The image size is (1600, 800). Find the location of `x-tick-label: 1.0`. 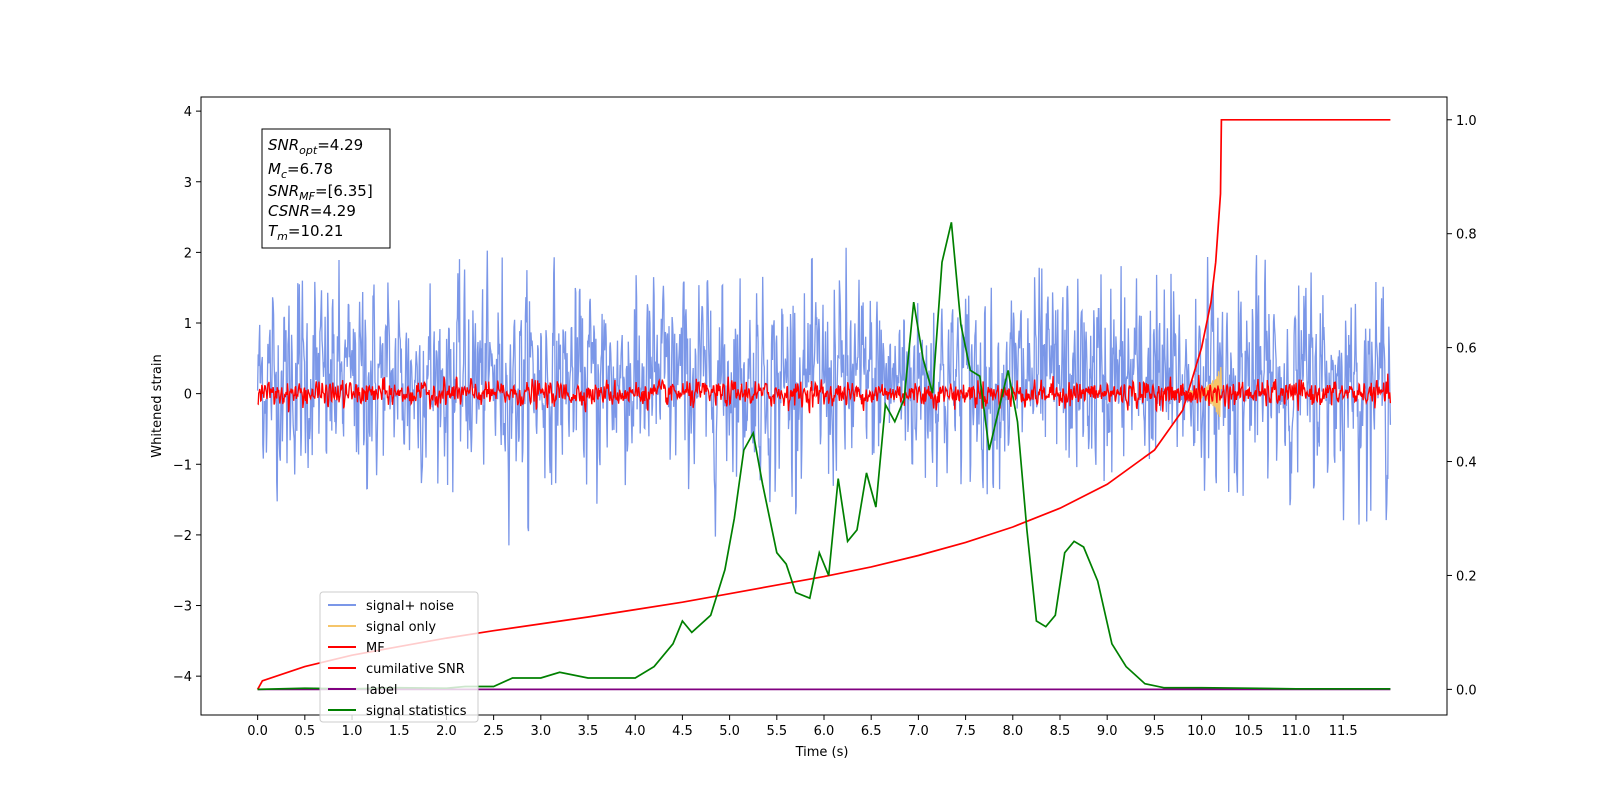

x-tick-label: 1.0 is located at coordinates (352, 731).